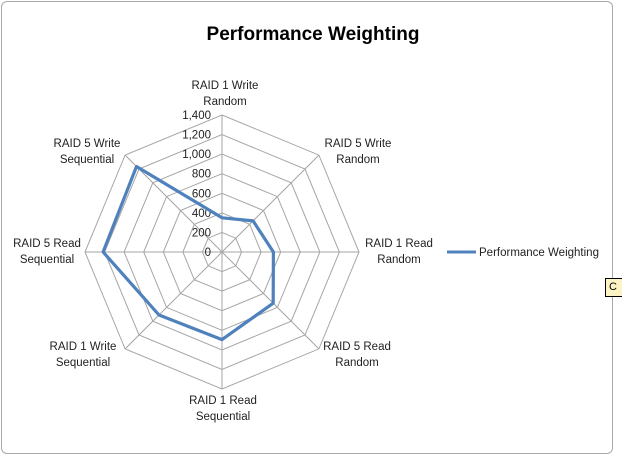 The width and height of the screenshot is (622, 456). Describe the element at coordinates (223, 409) in the screenshot. I see `category-label: RAID 1 Read Sequential` at that location.